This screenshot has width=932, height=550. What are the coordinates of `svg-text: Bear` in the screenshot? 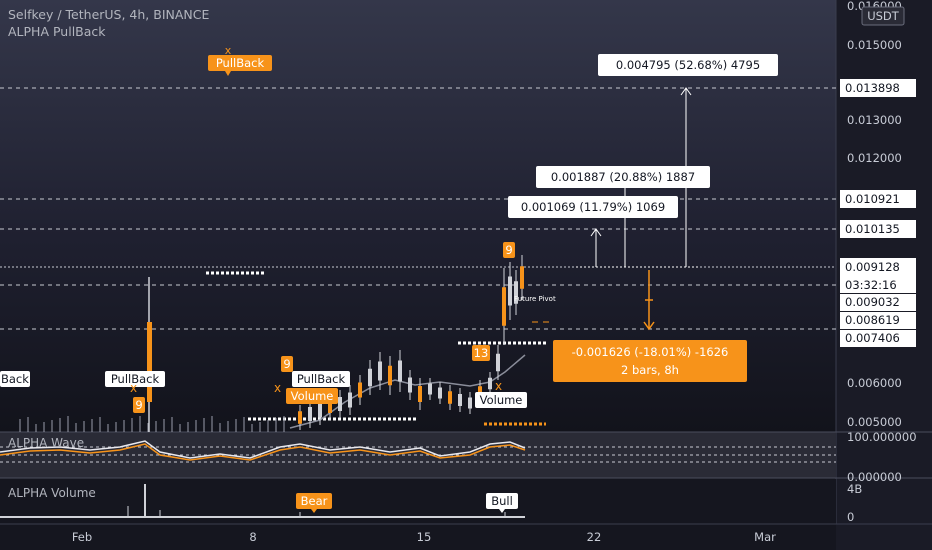 It's located at (314, 501).